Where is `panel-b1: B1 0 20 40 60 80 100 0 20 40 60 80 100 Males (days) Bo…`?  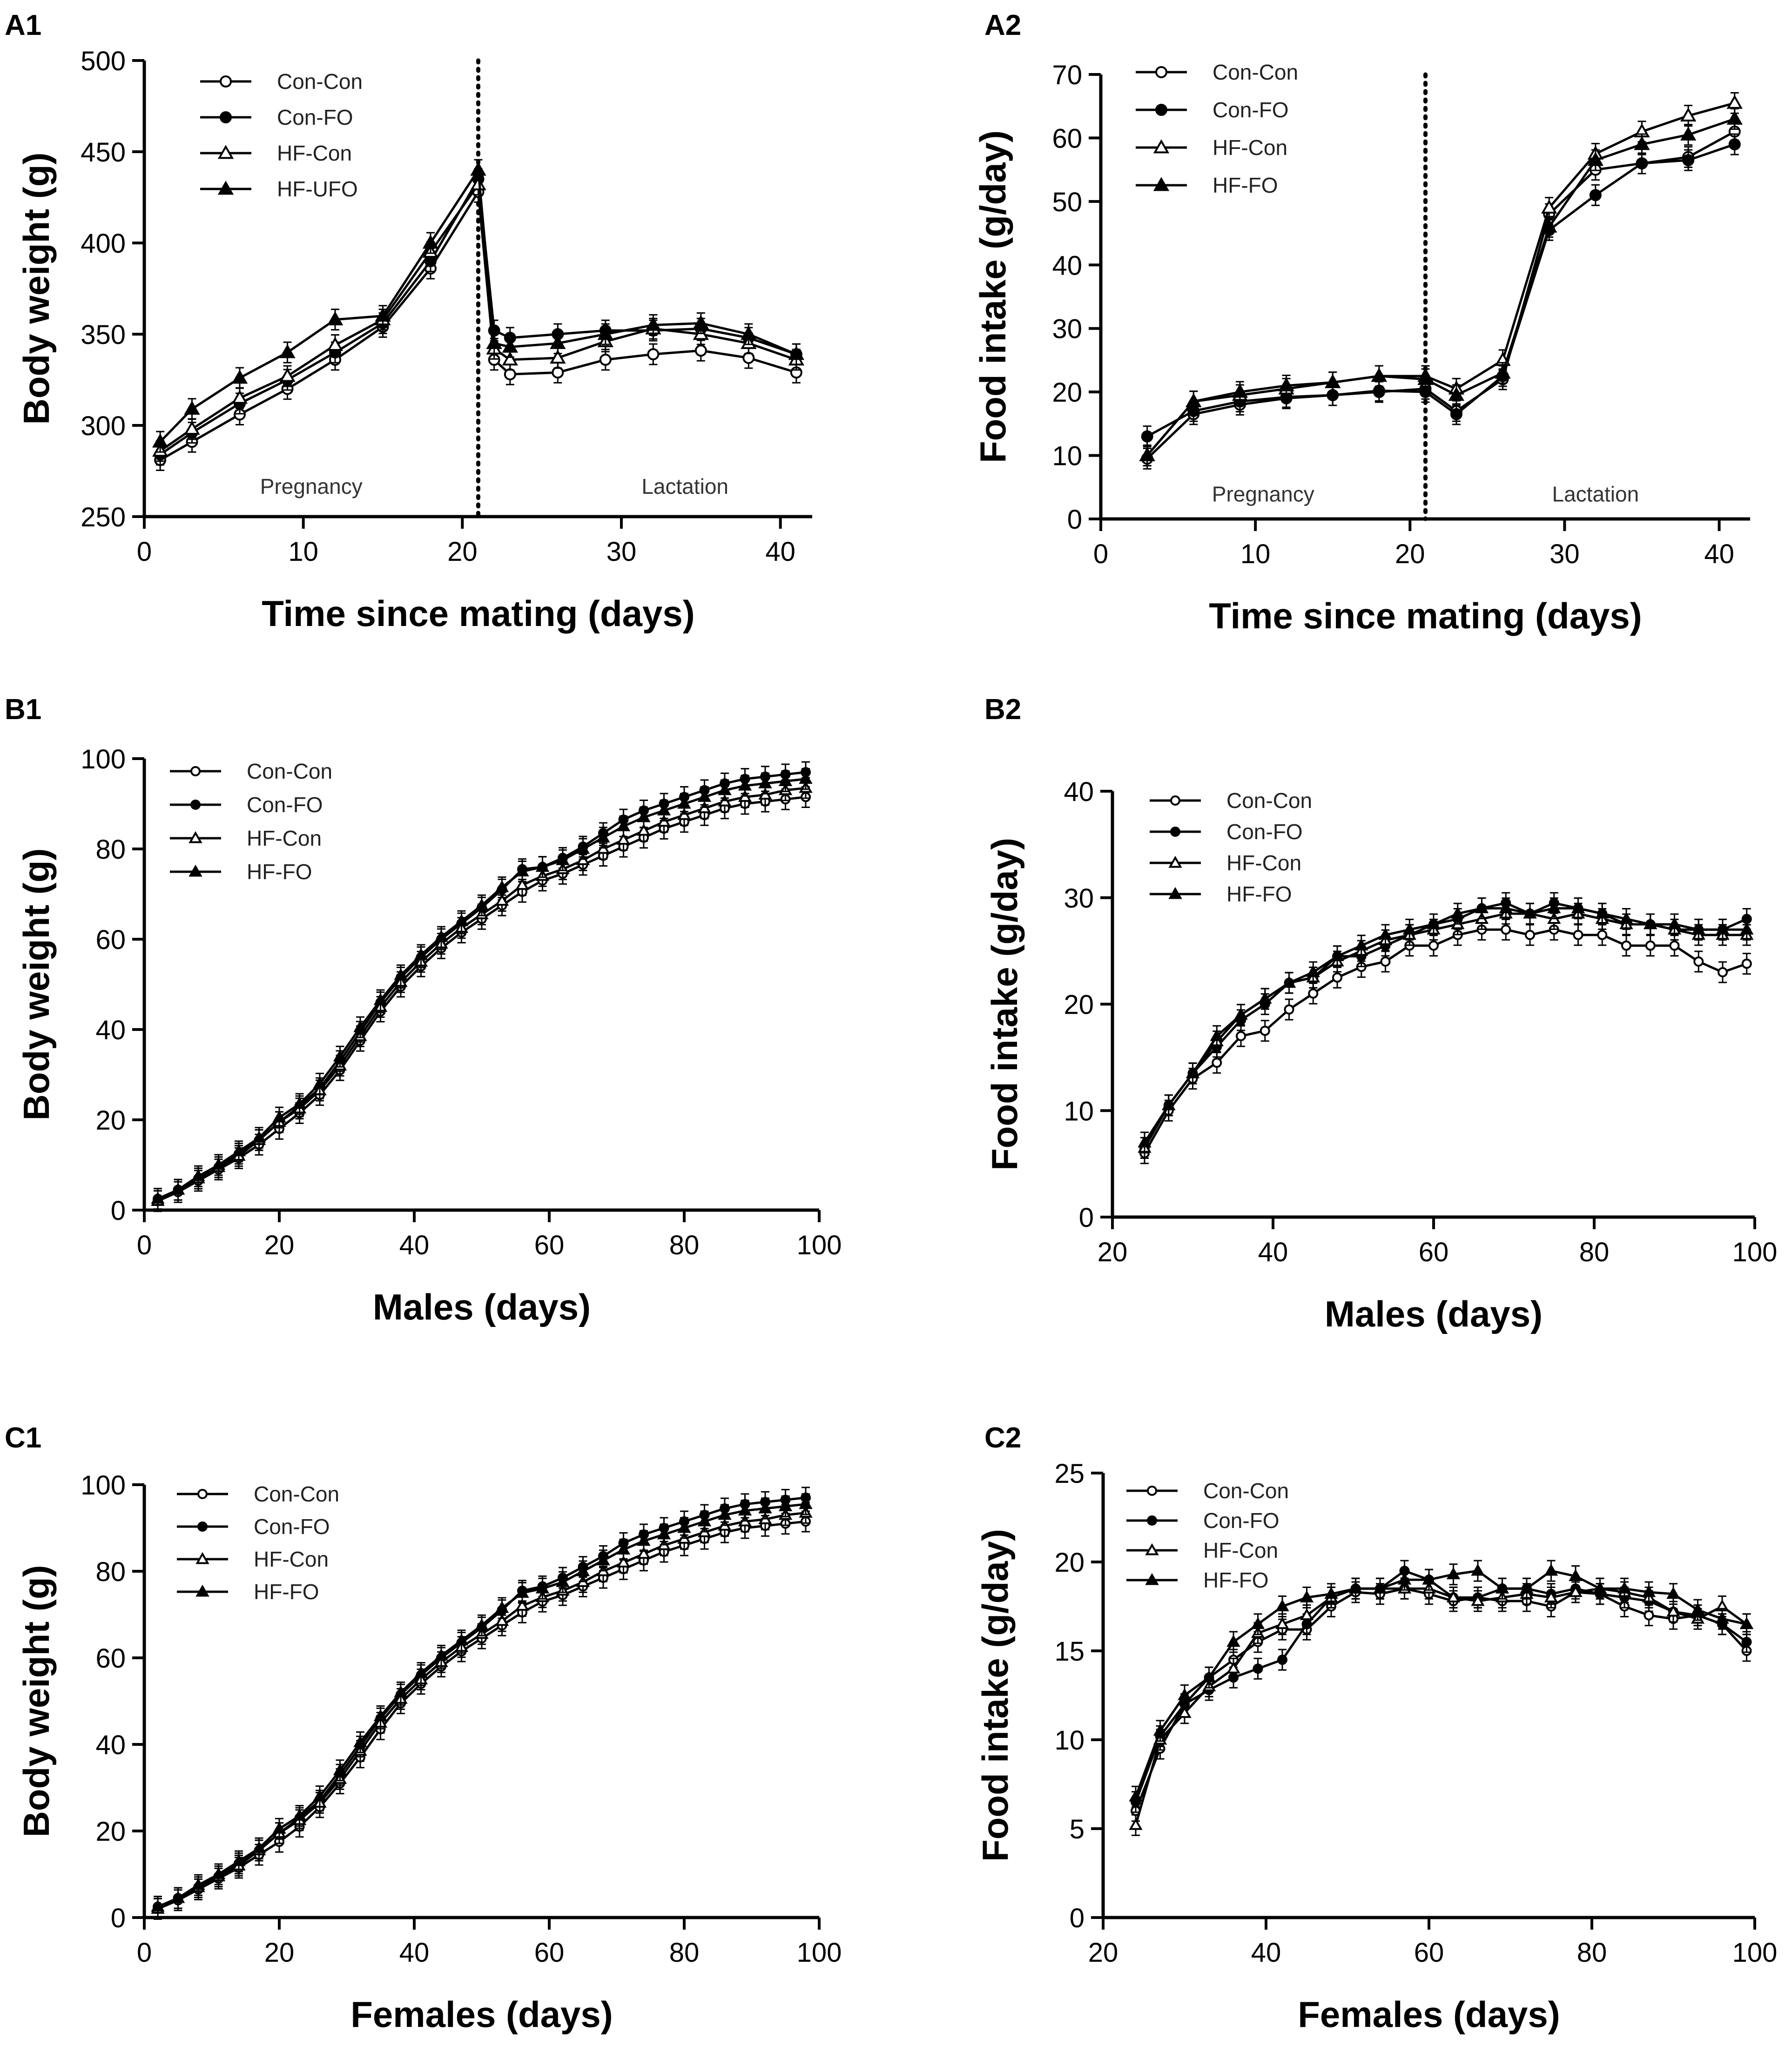 panel-b1: B1 0 20 40 60 80 100 0 20 40 60 80 100 Males (days) Bo… is located at coordinates (423, 1010).